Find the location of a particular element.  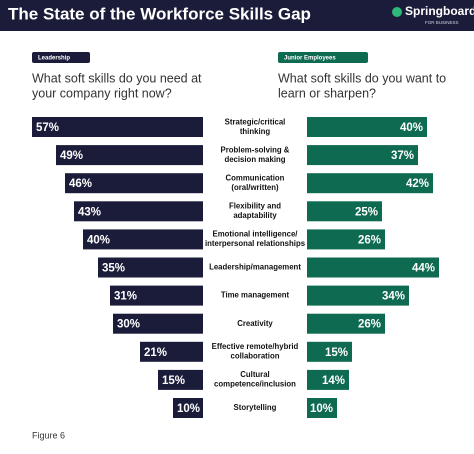

footnote: Figure 6 is located at coordinates (48, 435).